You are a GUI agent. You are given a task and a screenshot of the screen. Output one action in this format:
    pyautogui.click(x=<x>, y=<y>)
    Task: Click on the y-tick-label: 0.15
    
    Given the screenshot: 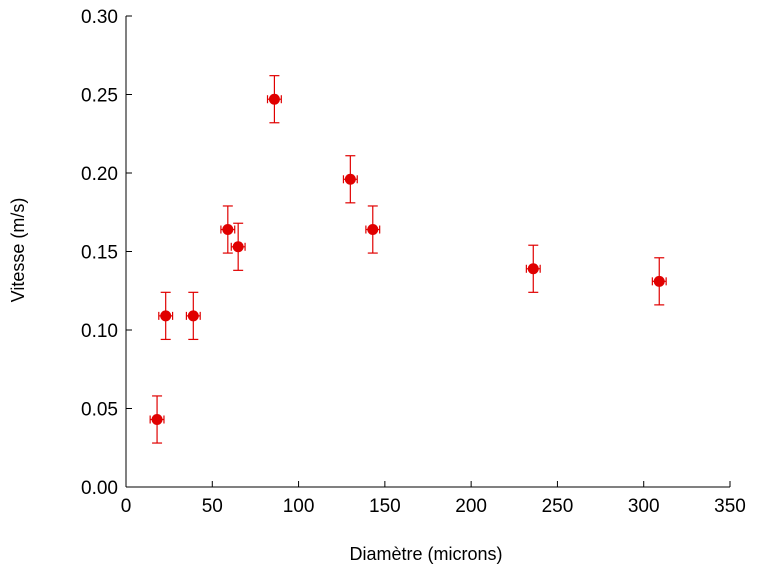 What is the action you would take?
    pyautogui.click(x=99, y=253)
    